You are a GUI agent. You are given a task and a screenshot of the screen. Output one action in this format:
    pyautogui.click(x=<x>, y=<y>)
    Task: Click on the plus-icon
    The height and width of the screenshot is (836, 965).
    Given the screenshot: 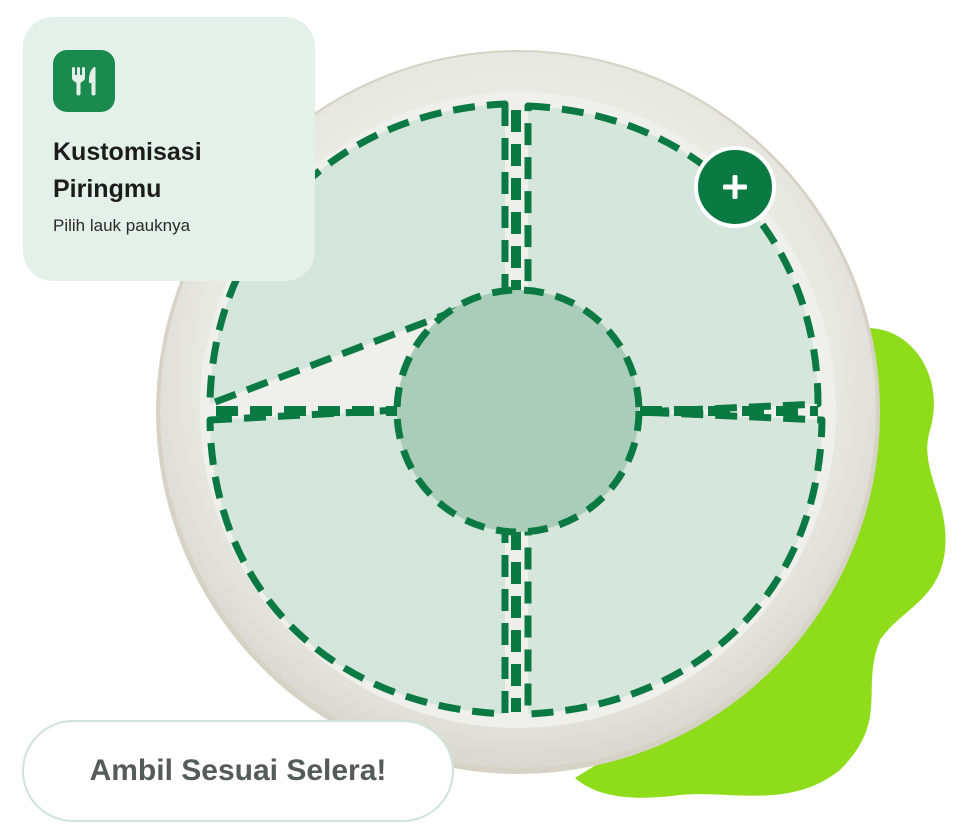 What is the action you would take?
    pyautogui.click(x=735, y=187)
    